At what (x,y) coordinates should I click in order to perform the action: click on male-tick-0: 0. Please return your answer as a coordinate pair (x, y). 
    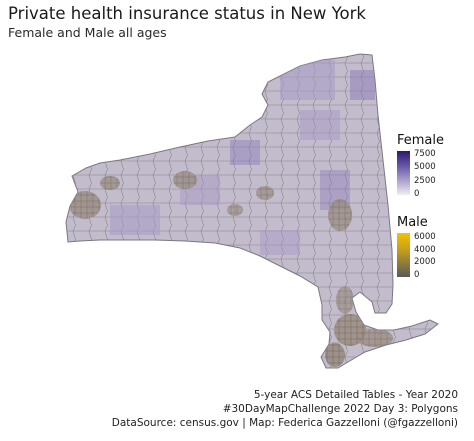
    Looking at the image, I should click on (417, 274).